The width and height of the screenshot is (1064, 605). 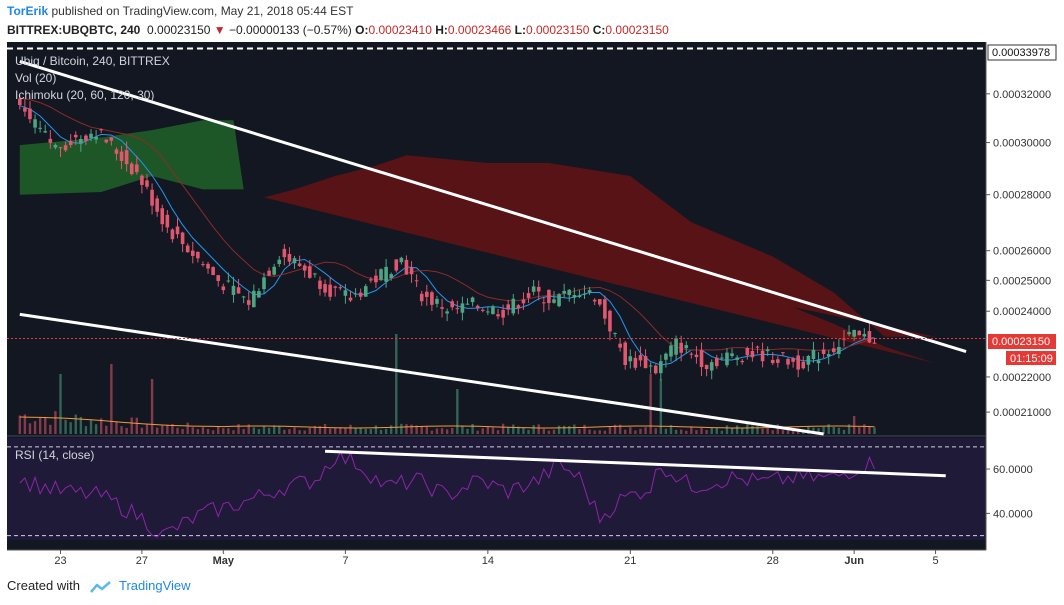 What do you see at coordinates (447, 494) in the screenshot?
I see `rsi-line` at bounding box center [447, 494].